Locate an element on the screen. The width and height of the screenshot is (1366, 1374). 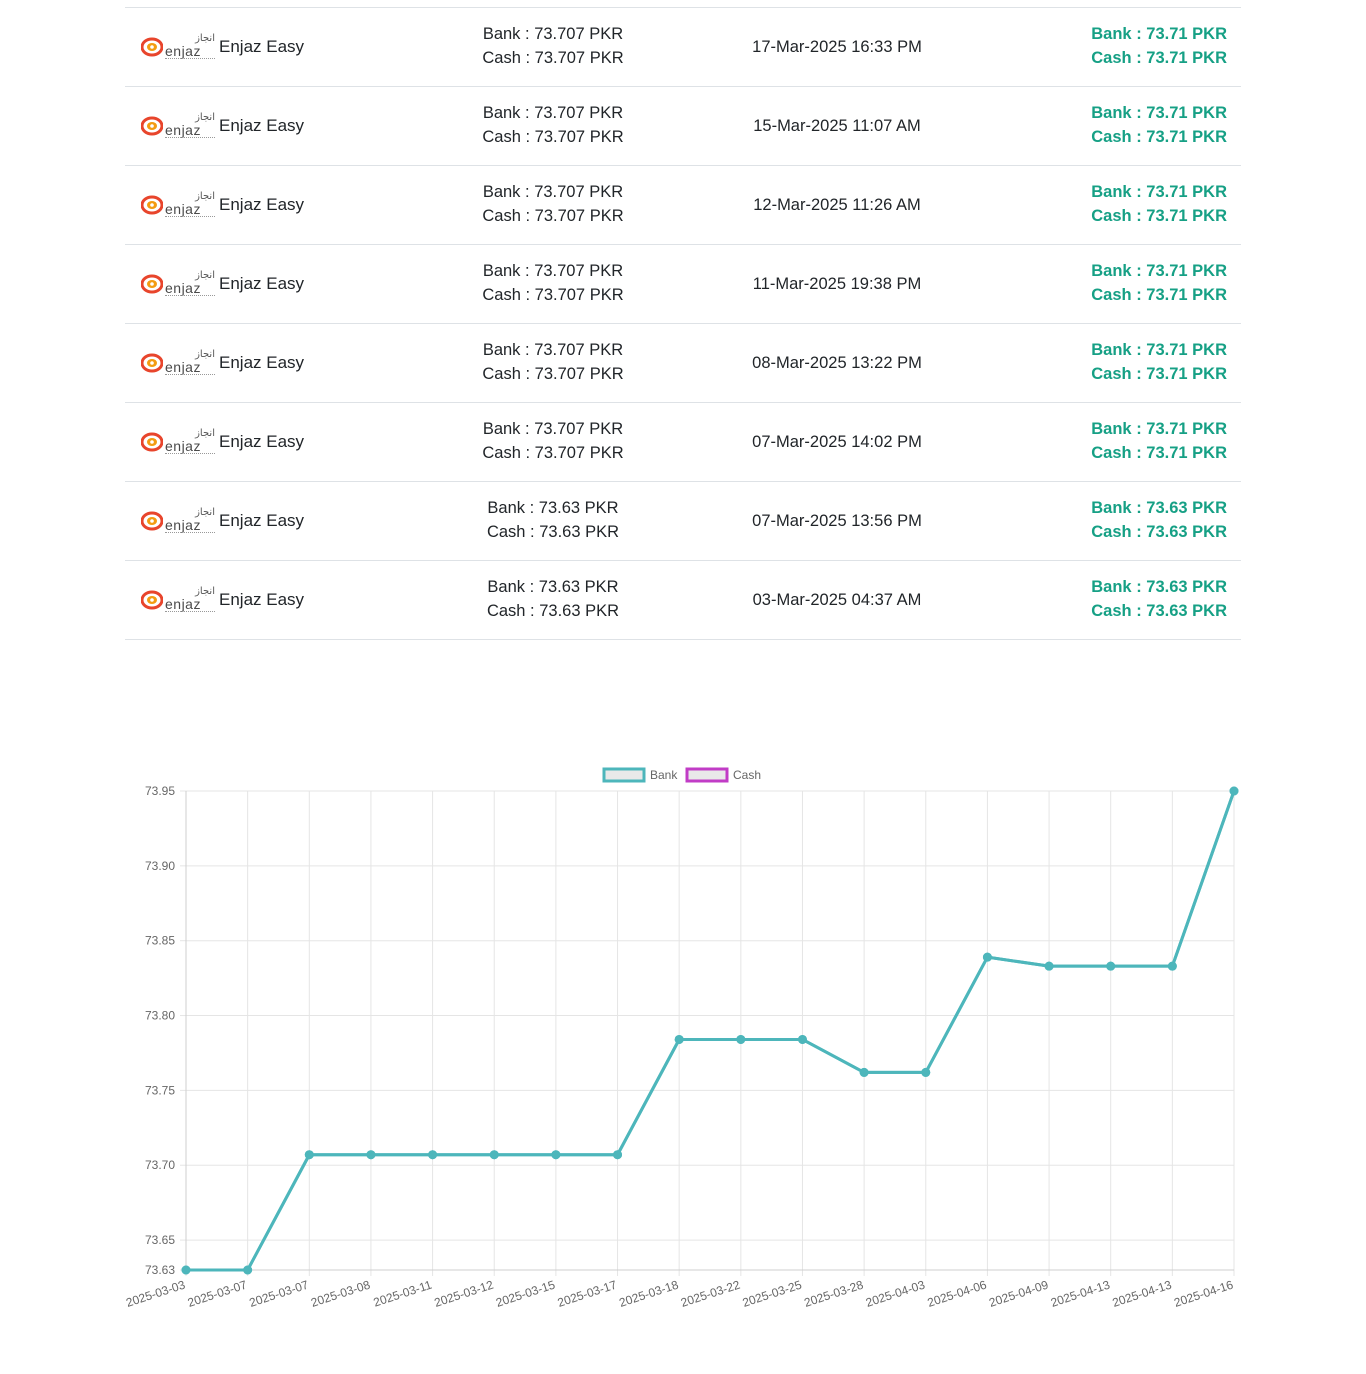
y-tick-label: 73.65 is located at coordinates (160, 1240).